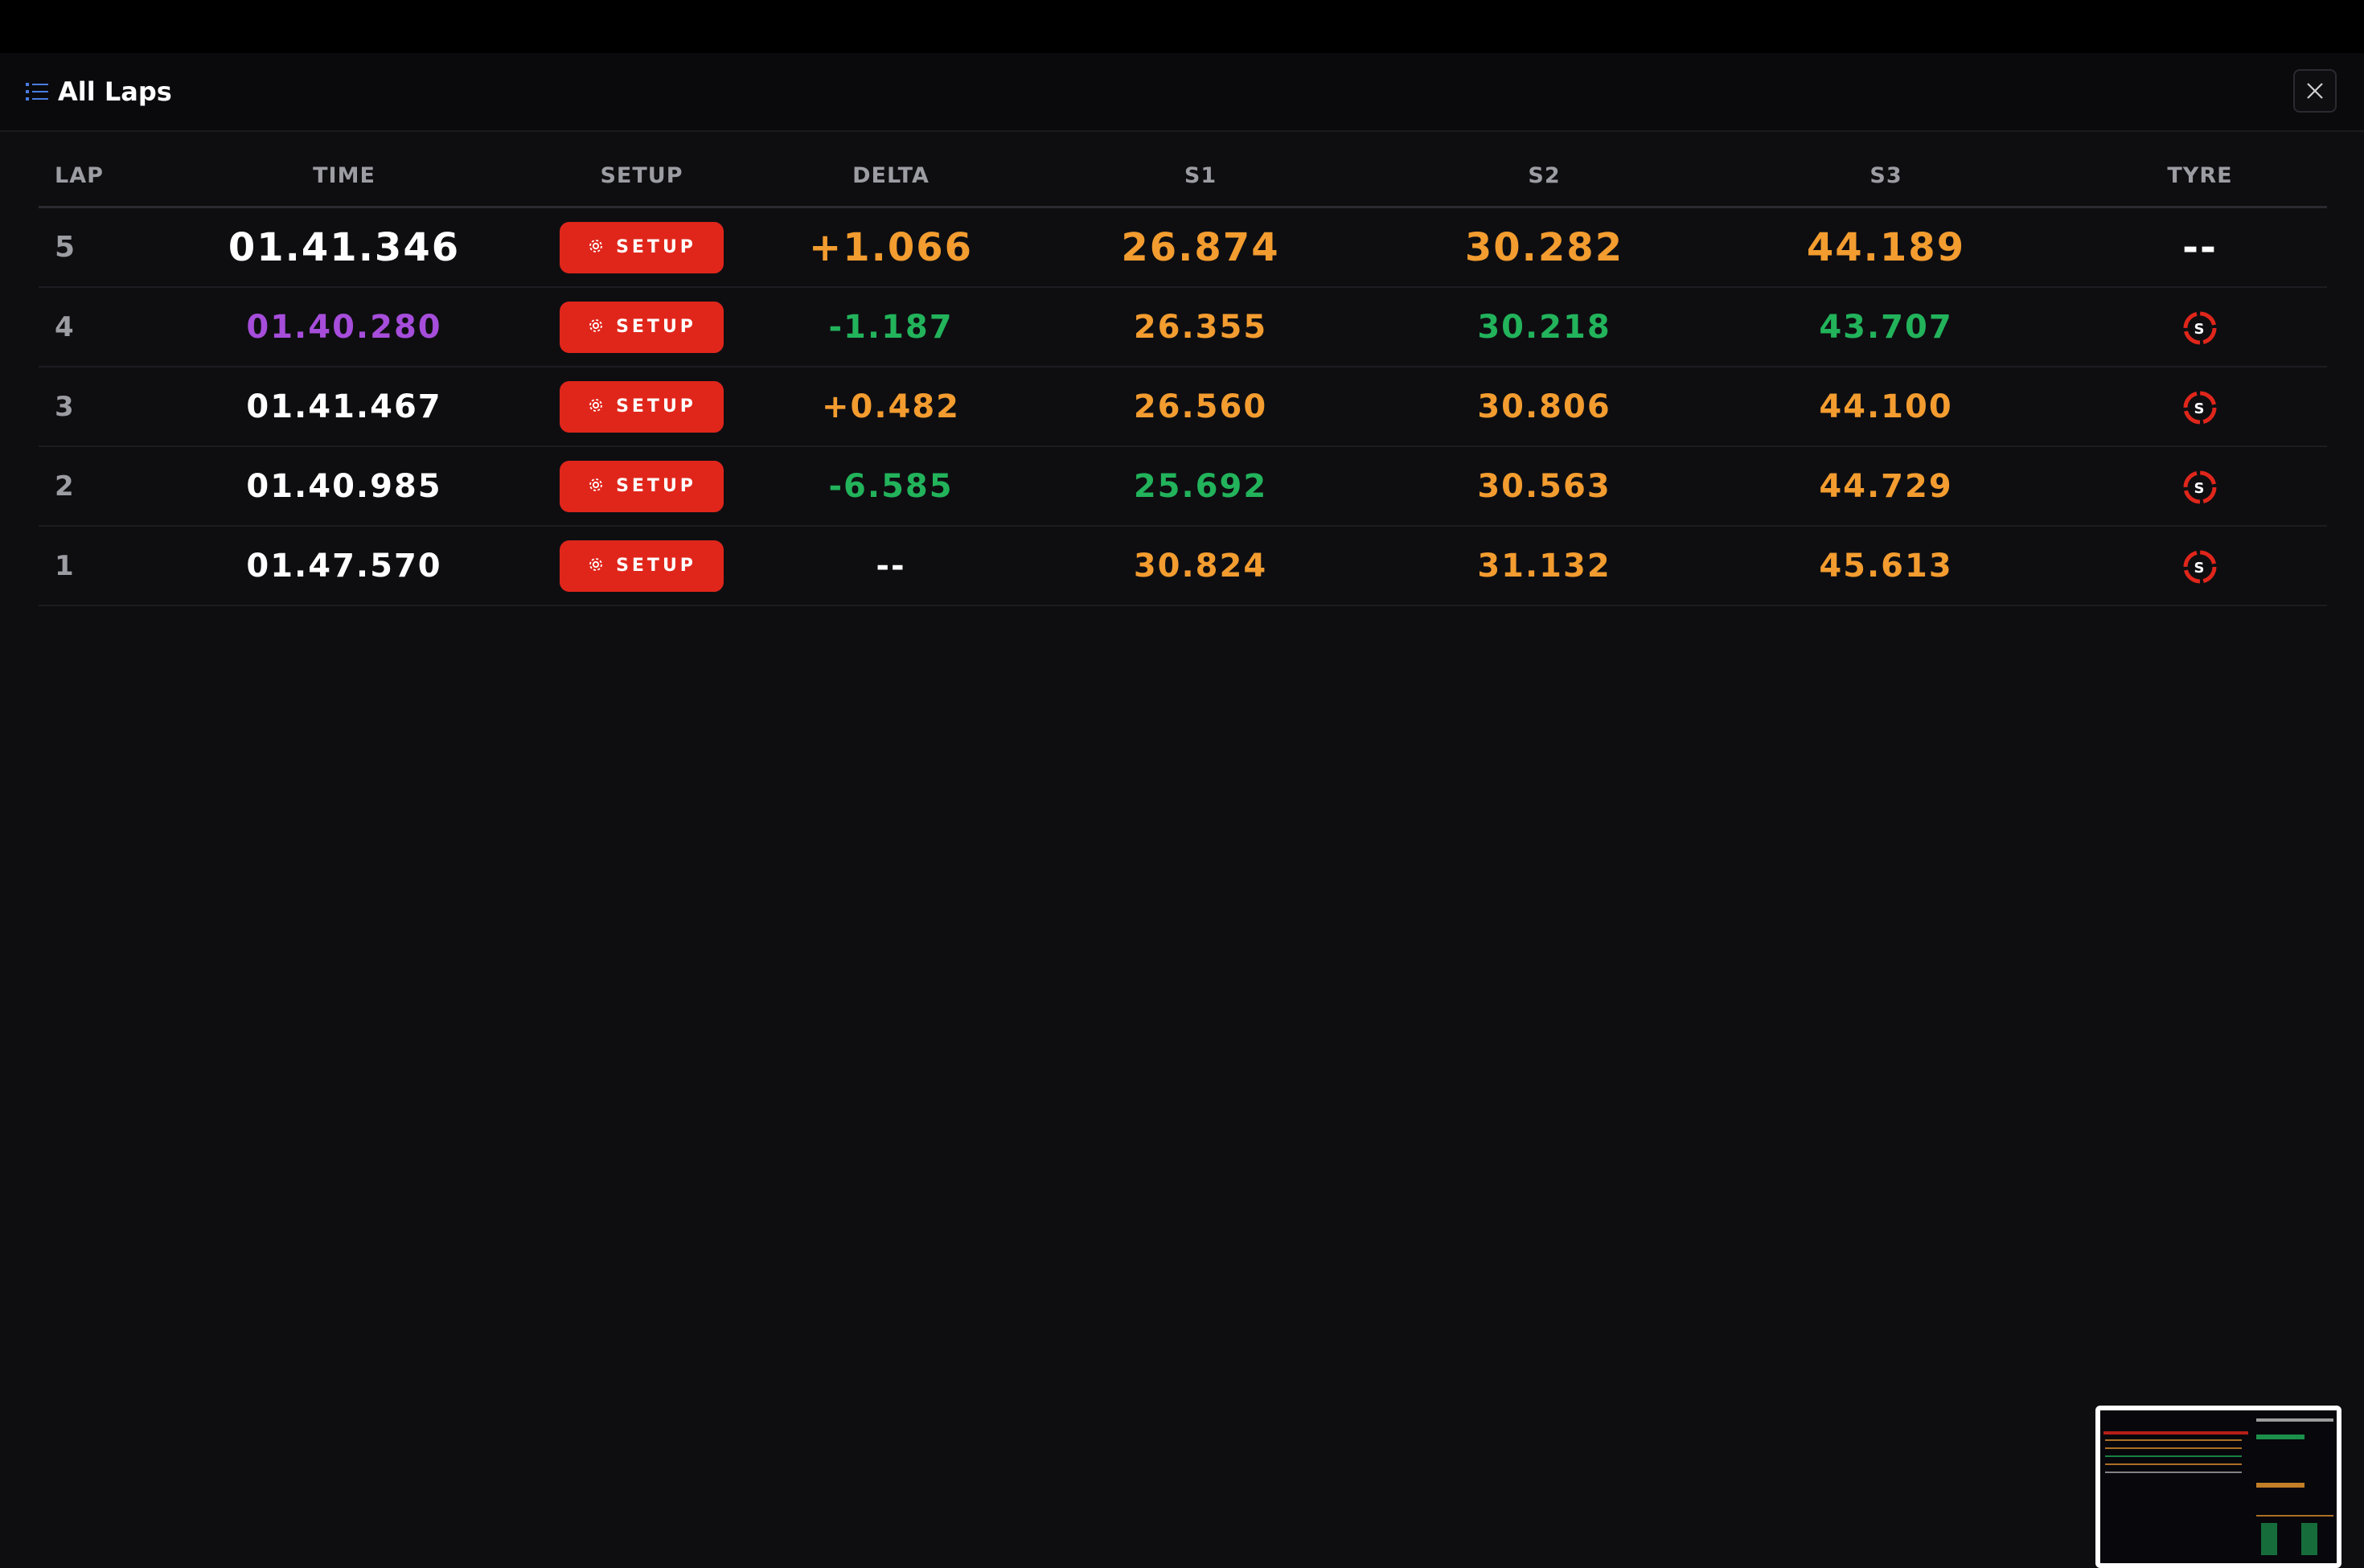 This screenshot has width=2364, height=1568. What do you see at coordinates (1544, 327) in the screenshot?
I see `sector-2: 30.218` at bounding box center [1544, 327].